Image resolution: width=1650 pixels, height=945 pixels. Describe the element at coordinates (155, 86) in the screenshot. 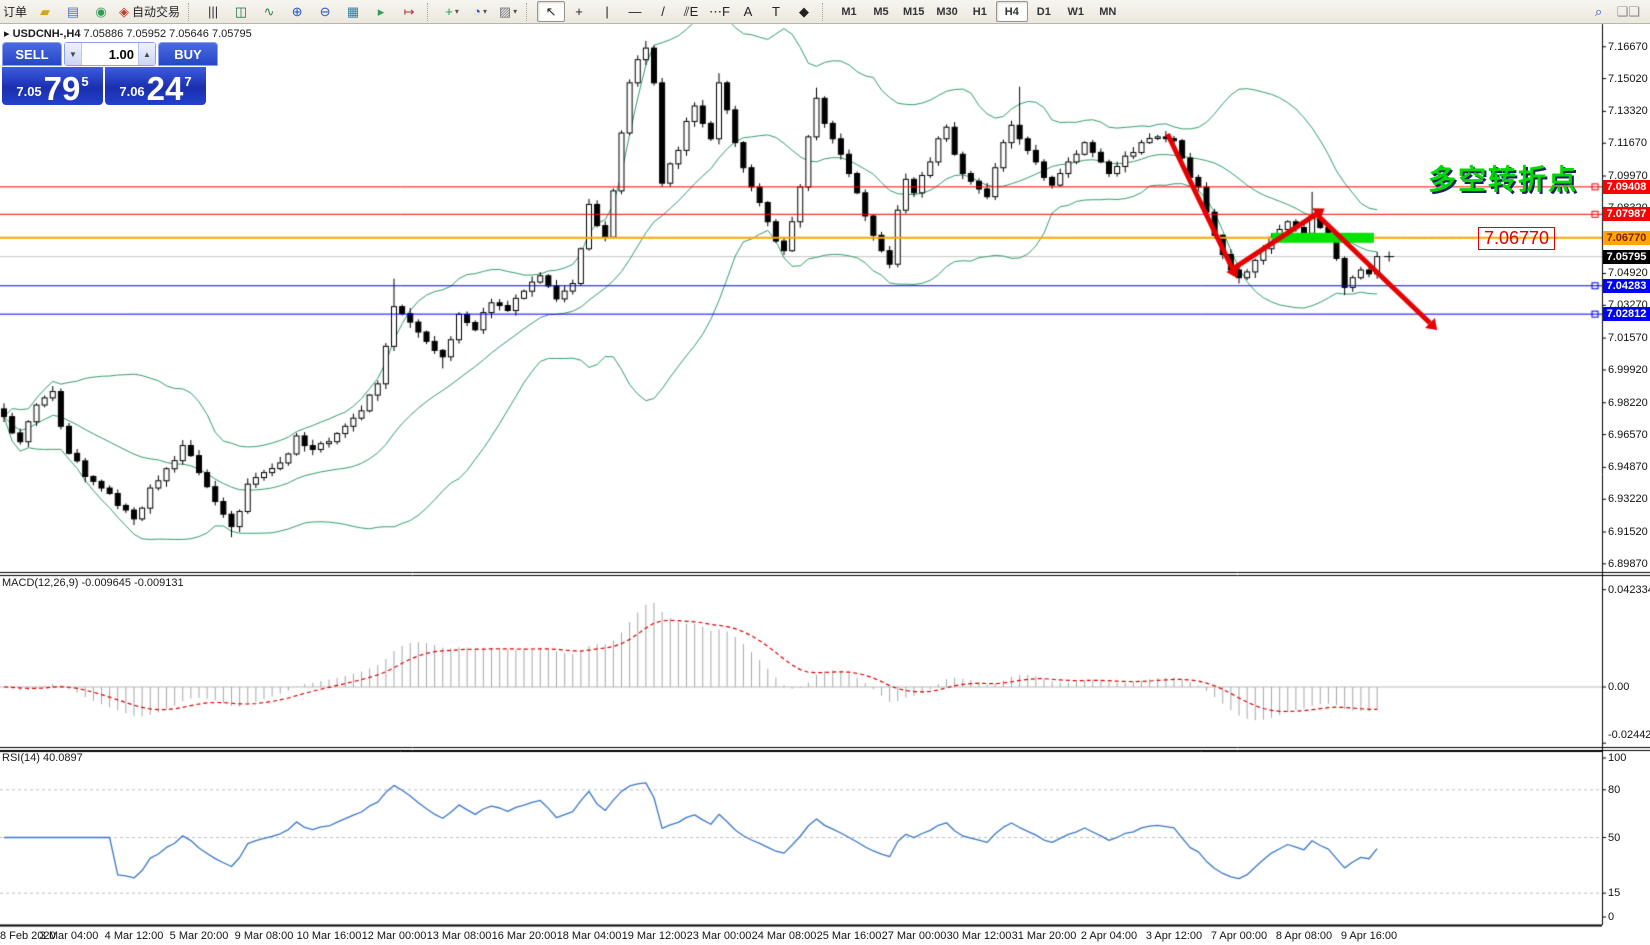

I see `buy-price-display: 7.06 24 7` at that location.